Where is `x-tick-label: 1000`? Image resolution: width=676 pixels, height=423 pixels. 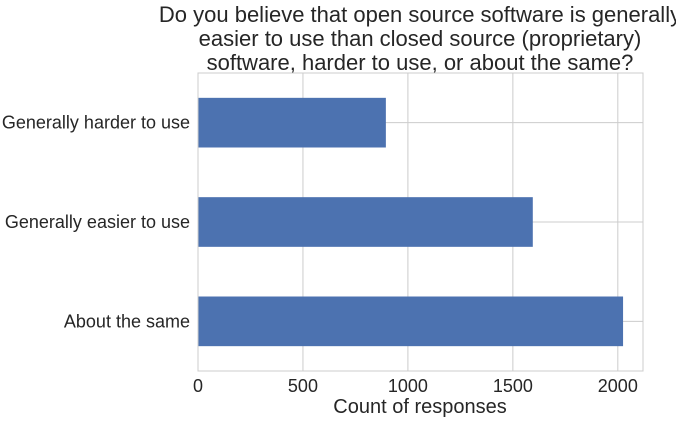 x-tick-label: 1000 is located at coordinates (408, 386).